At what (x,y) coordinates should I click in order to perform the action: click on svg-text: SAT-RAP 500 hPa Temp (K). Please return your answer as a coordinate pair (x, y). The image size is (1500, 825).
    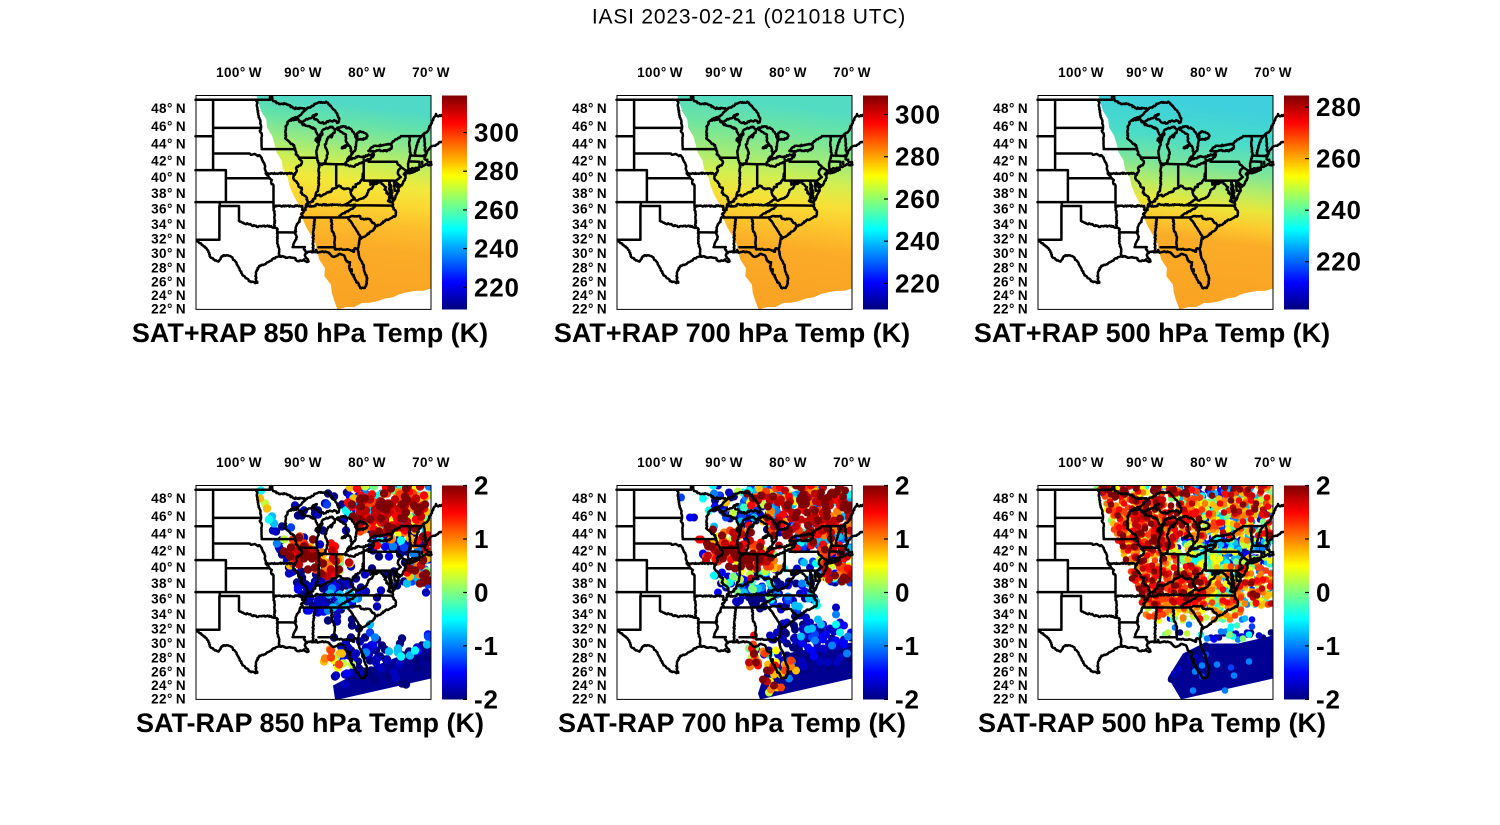
    Looking at the image, I should click on (1152, 723).